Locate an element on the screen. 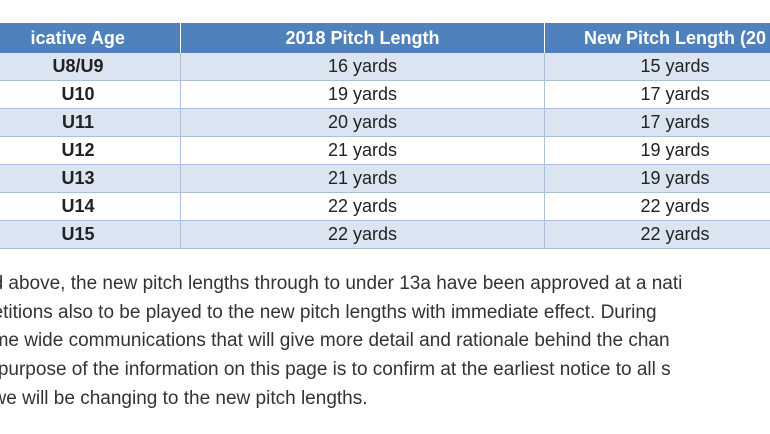  age-cell: U13 is located at coordinates (90, 178).